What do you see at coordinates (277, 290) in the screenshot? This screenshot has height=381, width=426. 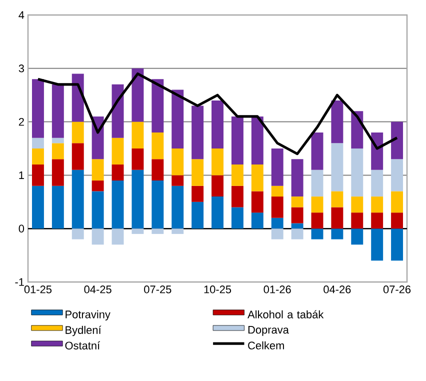 I see `x-tick-label: 01-26` at bounding box center [277, 290].